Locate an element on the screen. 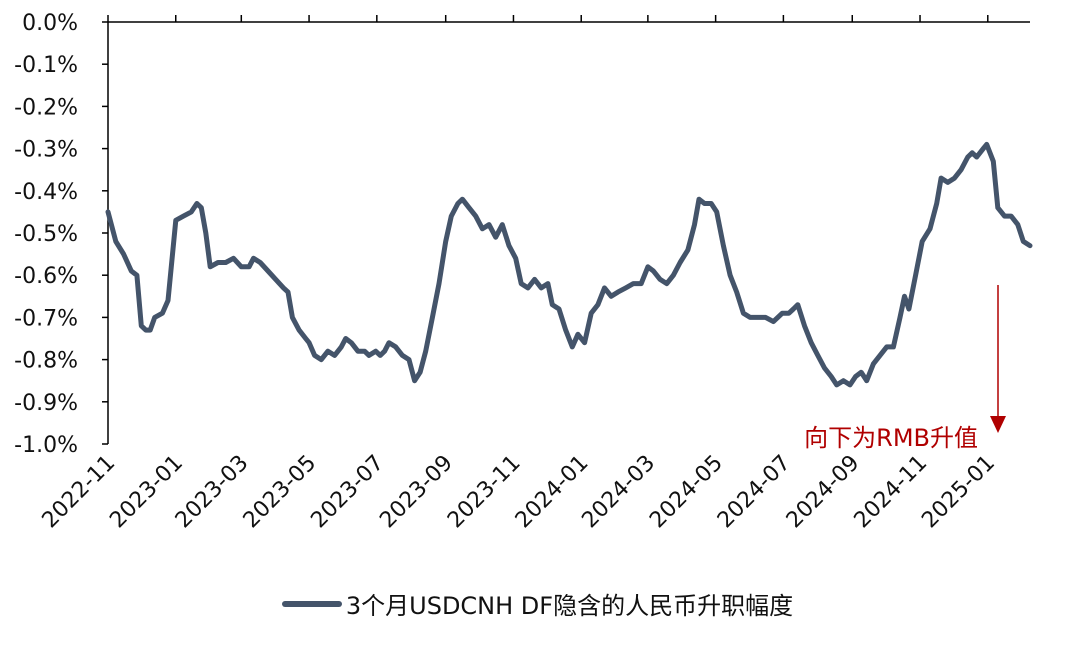  y-tick-label: -0.1% is located at coordinates (46, 65).